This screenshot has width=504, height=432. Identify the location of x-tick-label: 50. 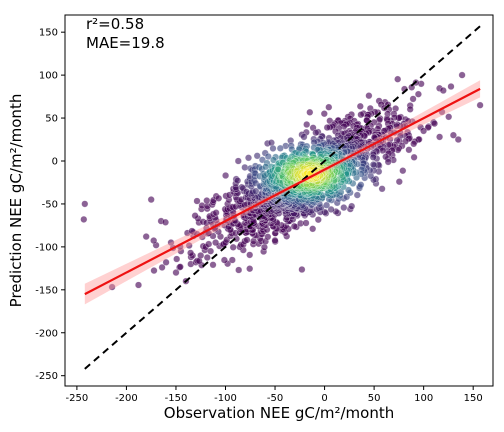
(374, 398).